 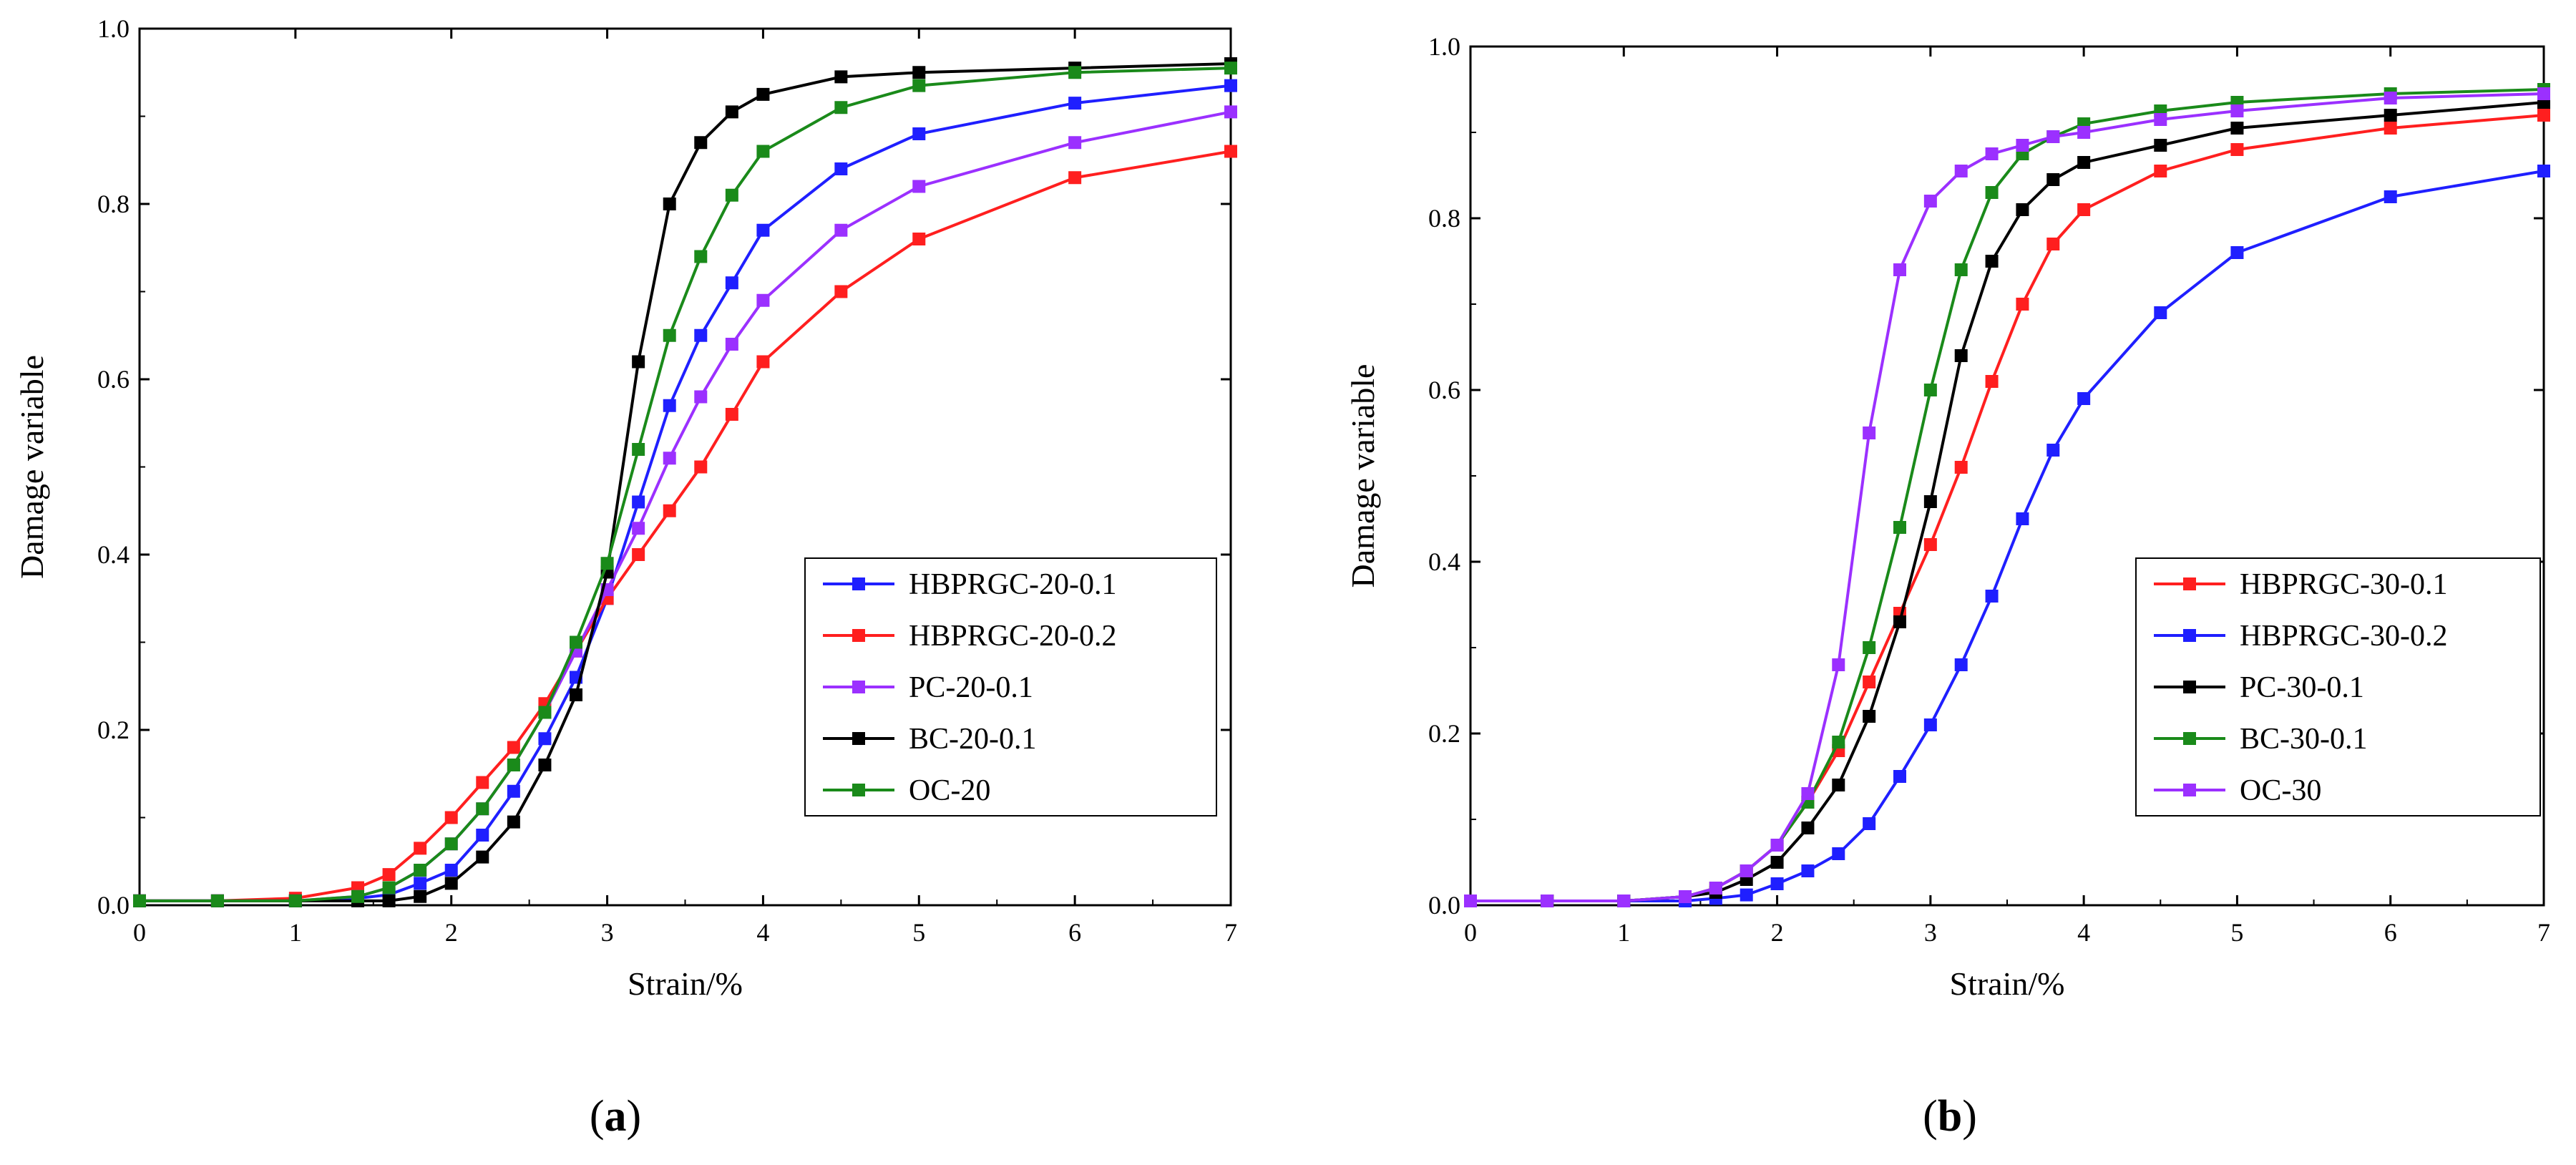 I want to click on legend-label: HBPRGC-20-0.2, so click(x=1013, y=636).